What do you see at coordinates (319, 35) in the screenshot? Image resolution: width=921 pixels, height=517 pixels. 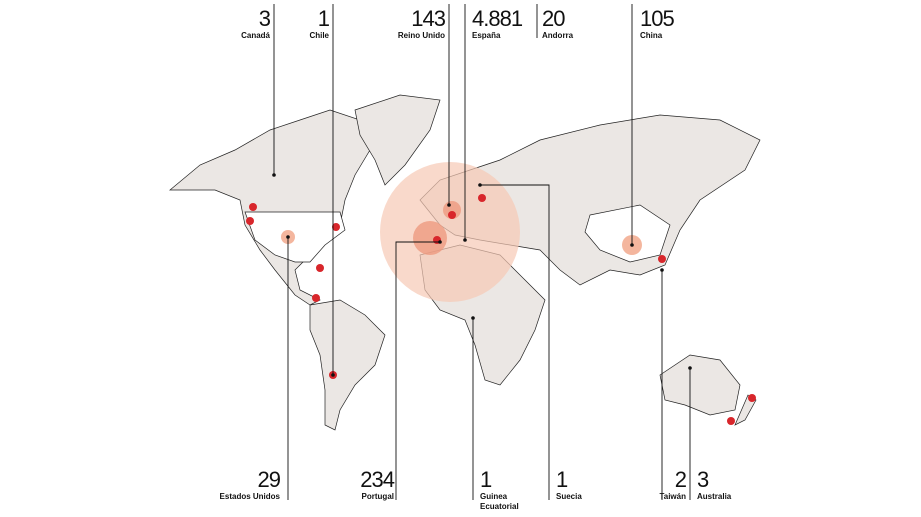 I see `country-name: Chile` at bounding box center [319, 35].